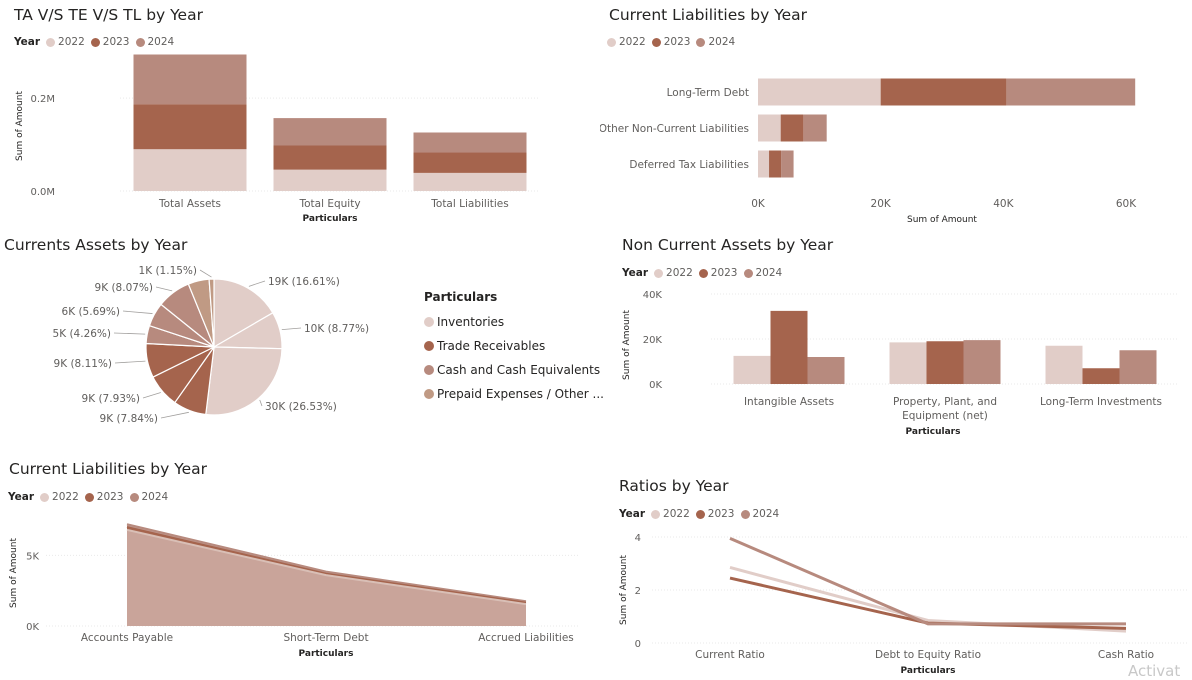 This screenshot has height=680, width=1192. Describe the element at coordinates (491, 346) in the screenshot. I see `pie-legend-label: Trade Receivables` at that location.